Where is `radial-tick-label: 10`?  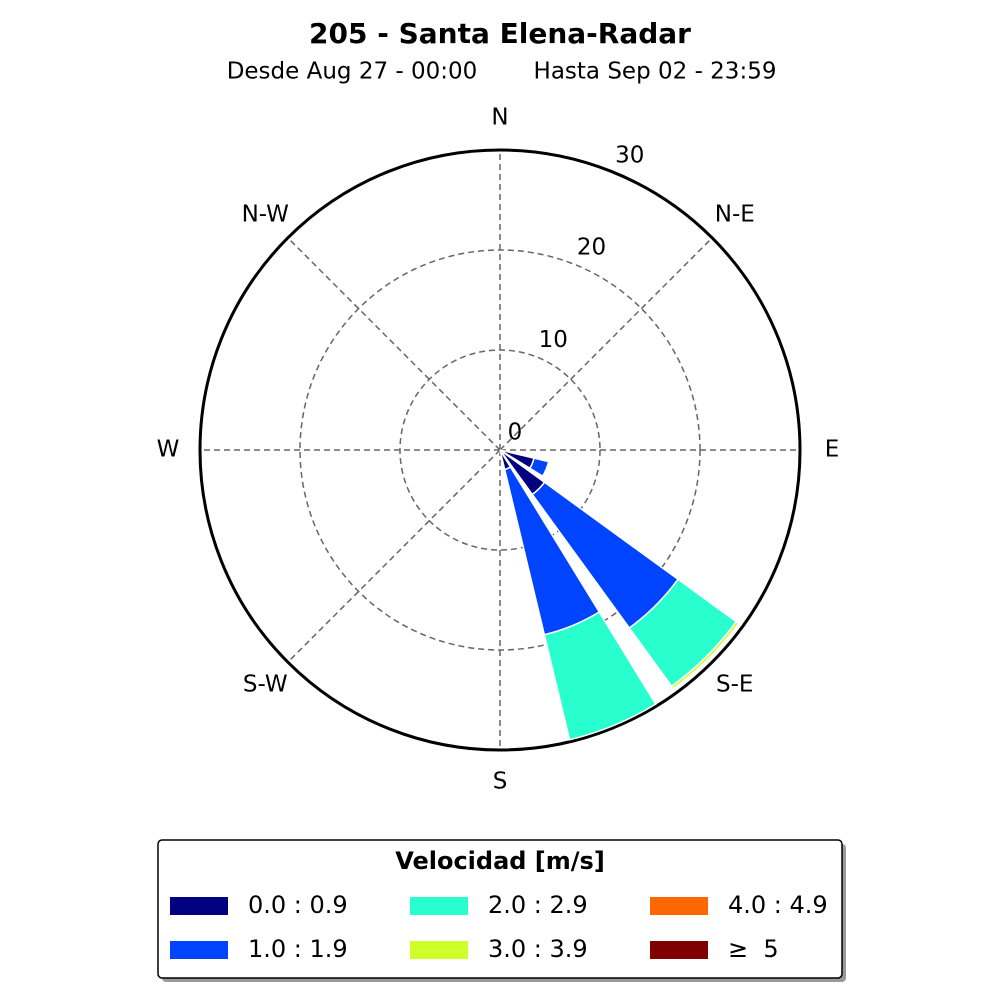
radial-tick-label: 10 is located at coordinates (553, 340).